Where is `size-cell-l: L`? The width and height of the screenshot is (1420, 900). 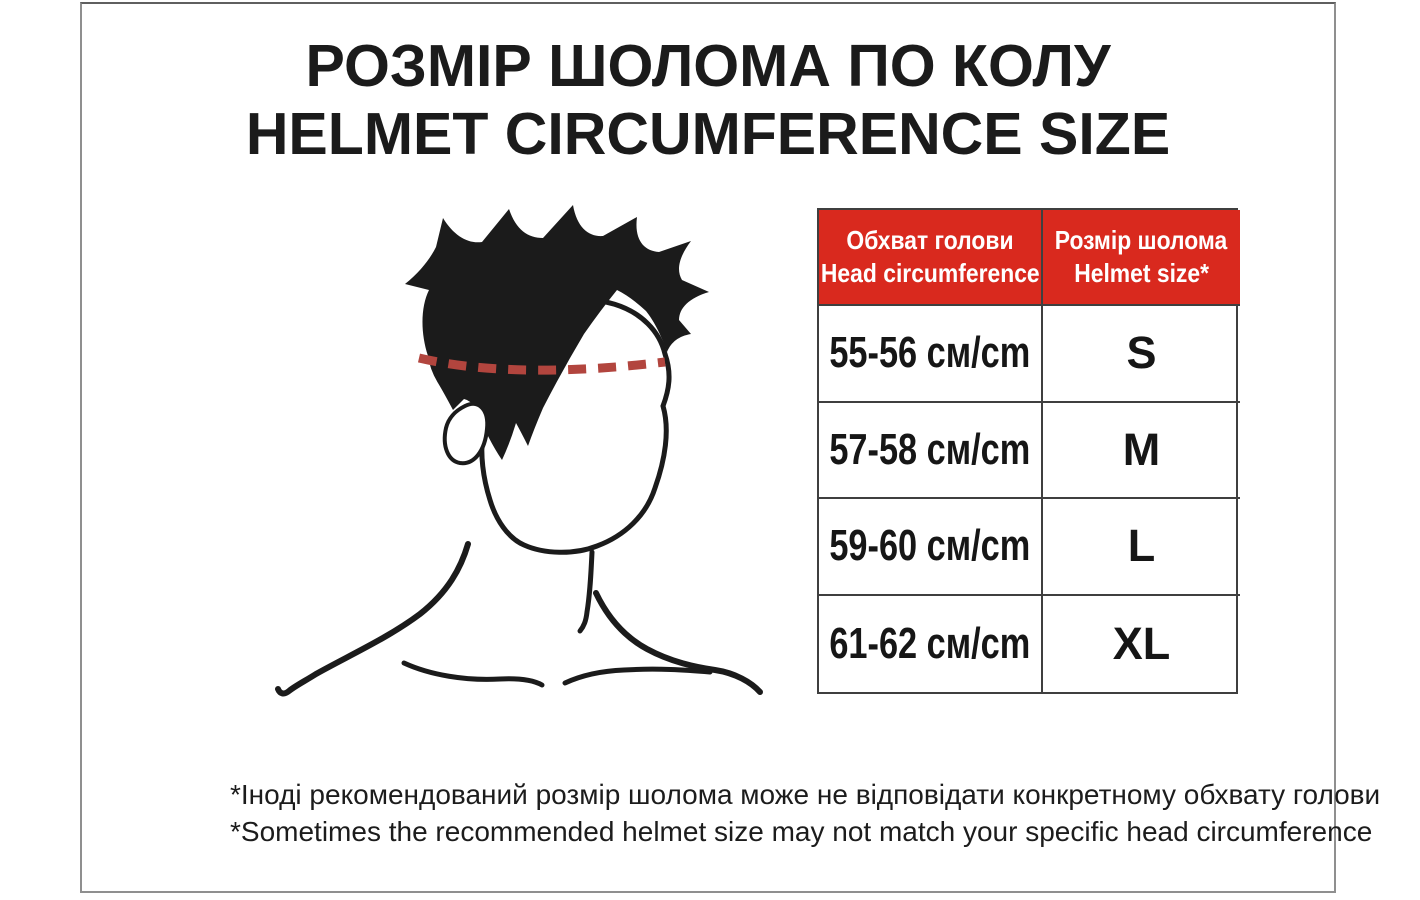
size-cell-l: L is located at coordinates (1141, 547).